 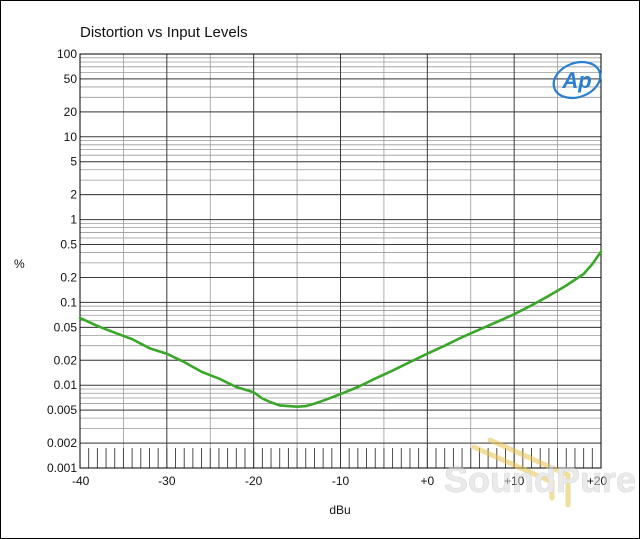 What do you see at coordinates (19, 264) in the screenshot?
I see `y-axis-label: %` at bounding box center [19, 264].